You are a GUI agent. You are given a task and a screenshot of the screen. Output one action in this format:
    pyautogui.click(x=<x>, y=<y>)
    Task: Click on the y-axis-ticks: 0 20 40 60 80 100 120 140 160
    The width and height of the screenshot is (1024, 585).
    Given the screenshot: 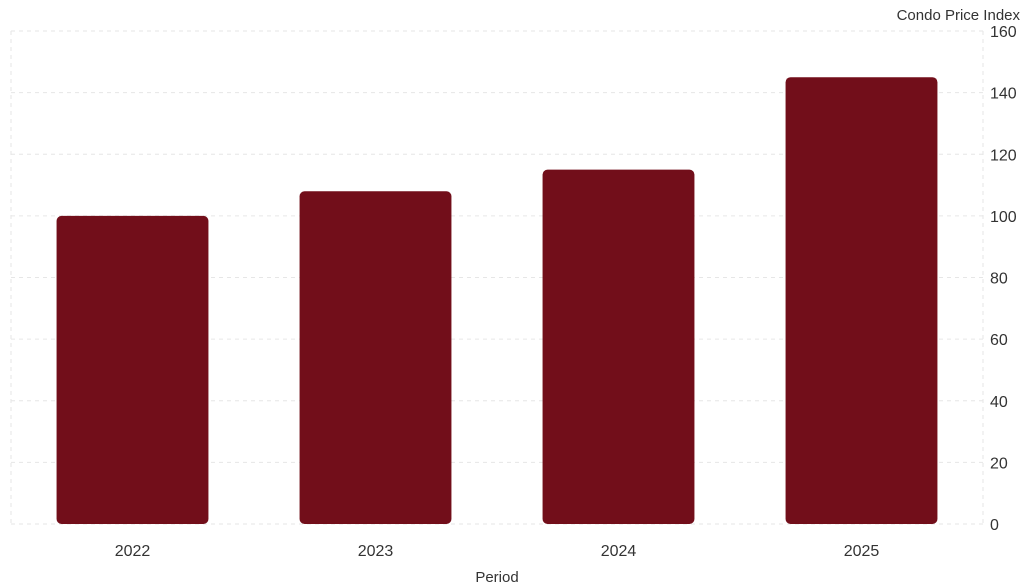 What is the action you would take?
    pyautogui.click(x=1003, y=279)
    